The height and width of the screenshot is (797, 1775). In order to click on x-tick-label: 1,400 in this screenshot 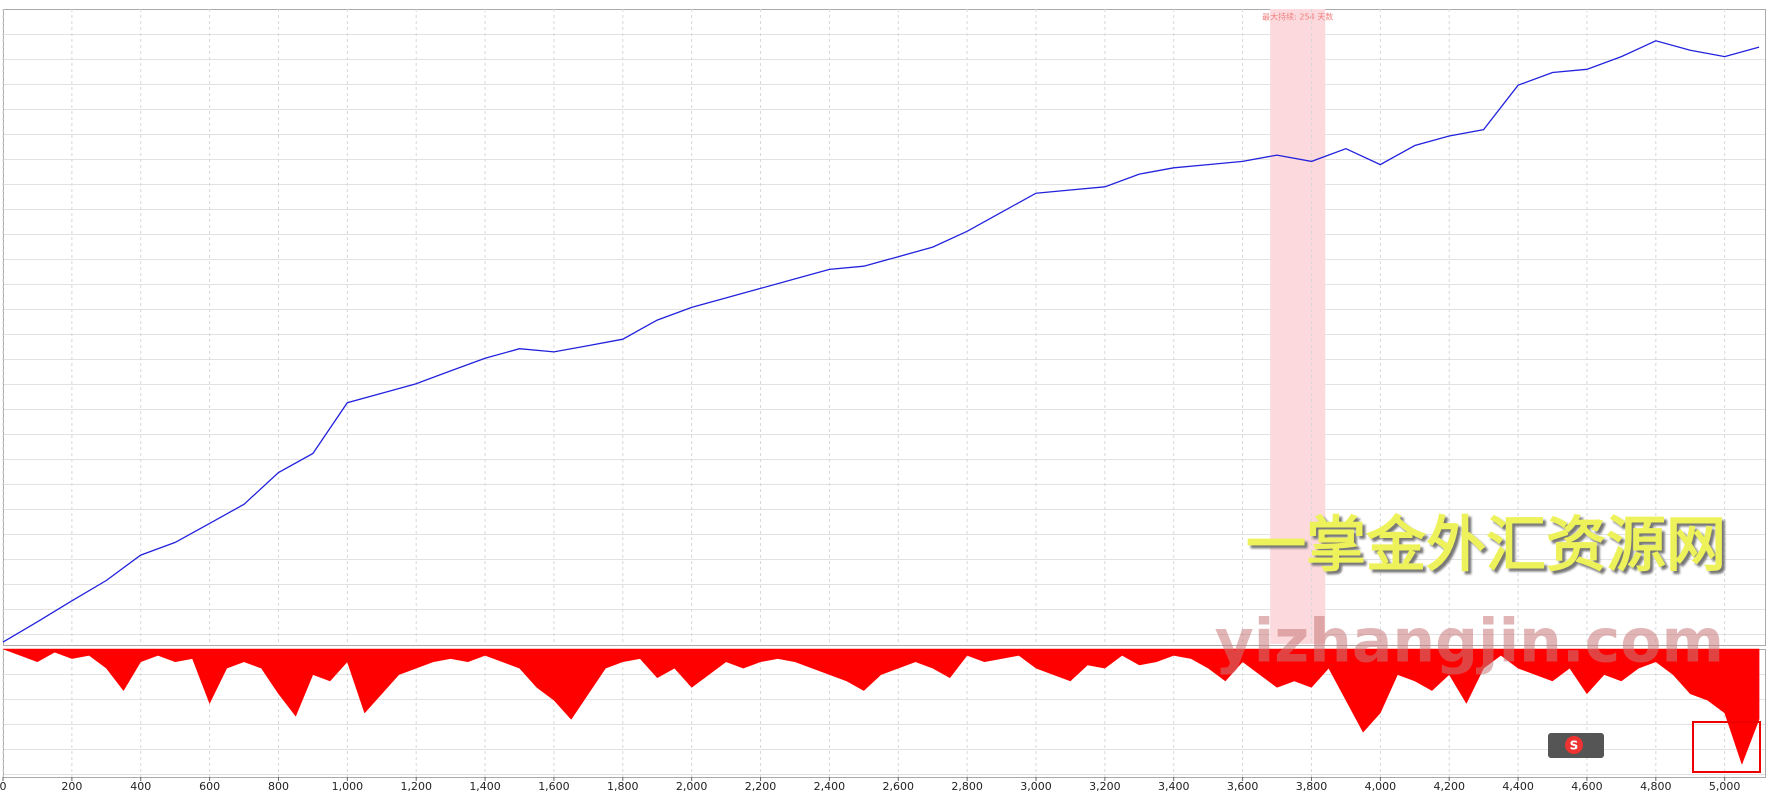, I will do `click(485, 786)`.